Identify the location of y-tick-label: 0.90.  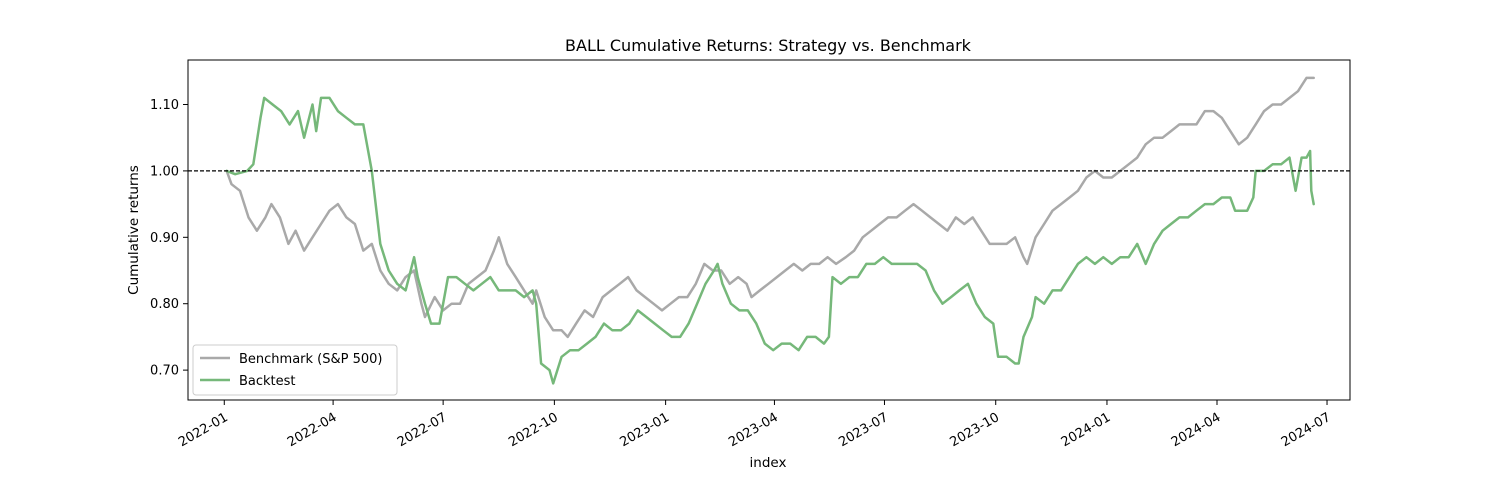
(164, 238).